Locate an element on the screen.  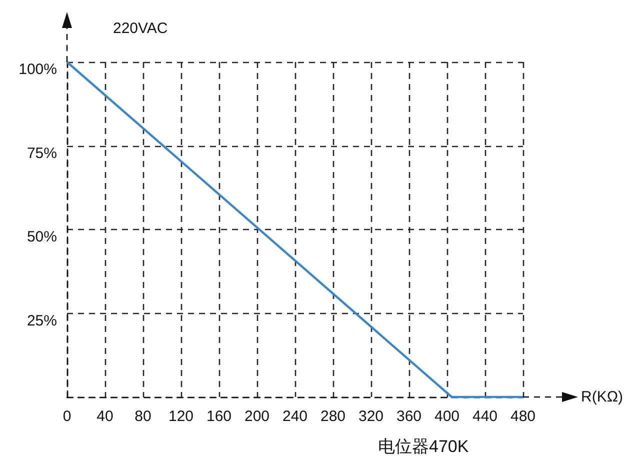
x-tick-label: 360 is located at coordinates (409, 416).